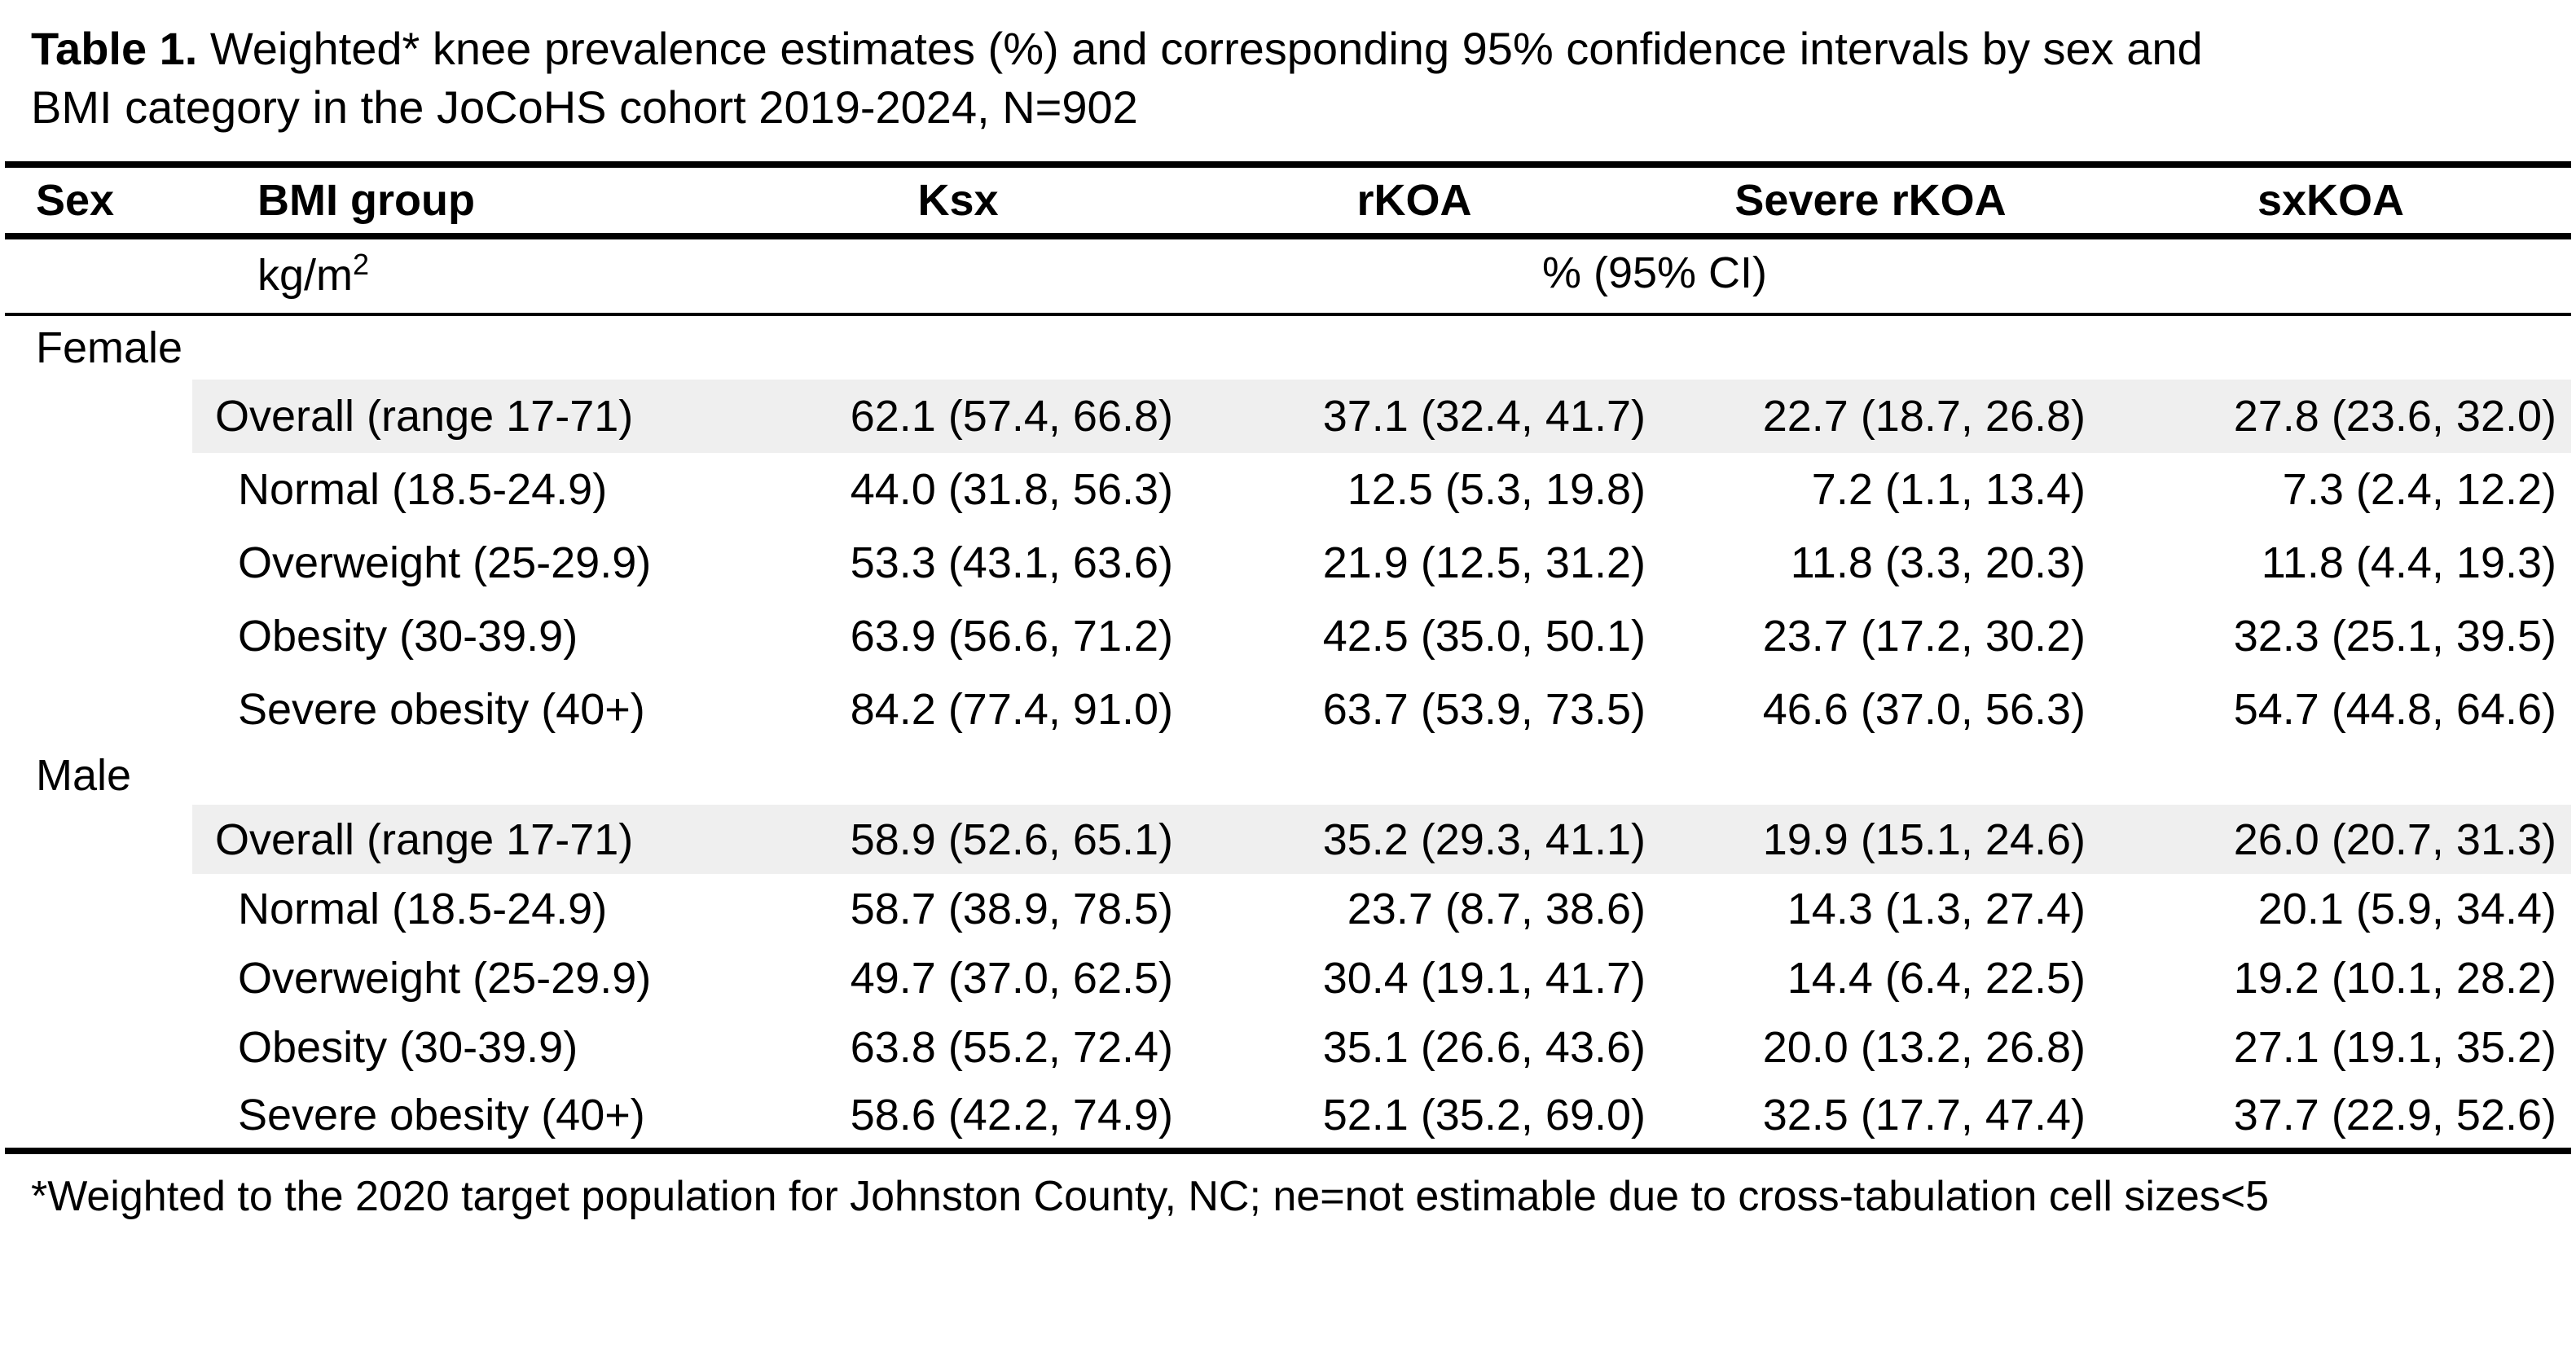 The width and height of the screenshot is (2576, 1370). I want to click on rkoa-value: 30.4 (19.1, 41.7), so click(1484, 978).